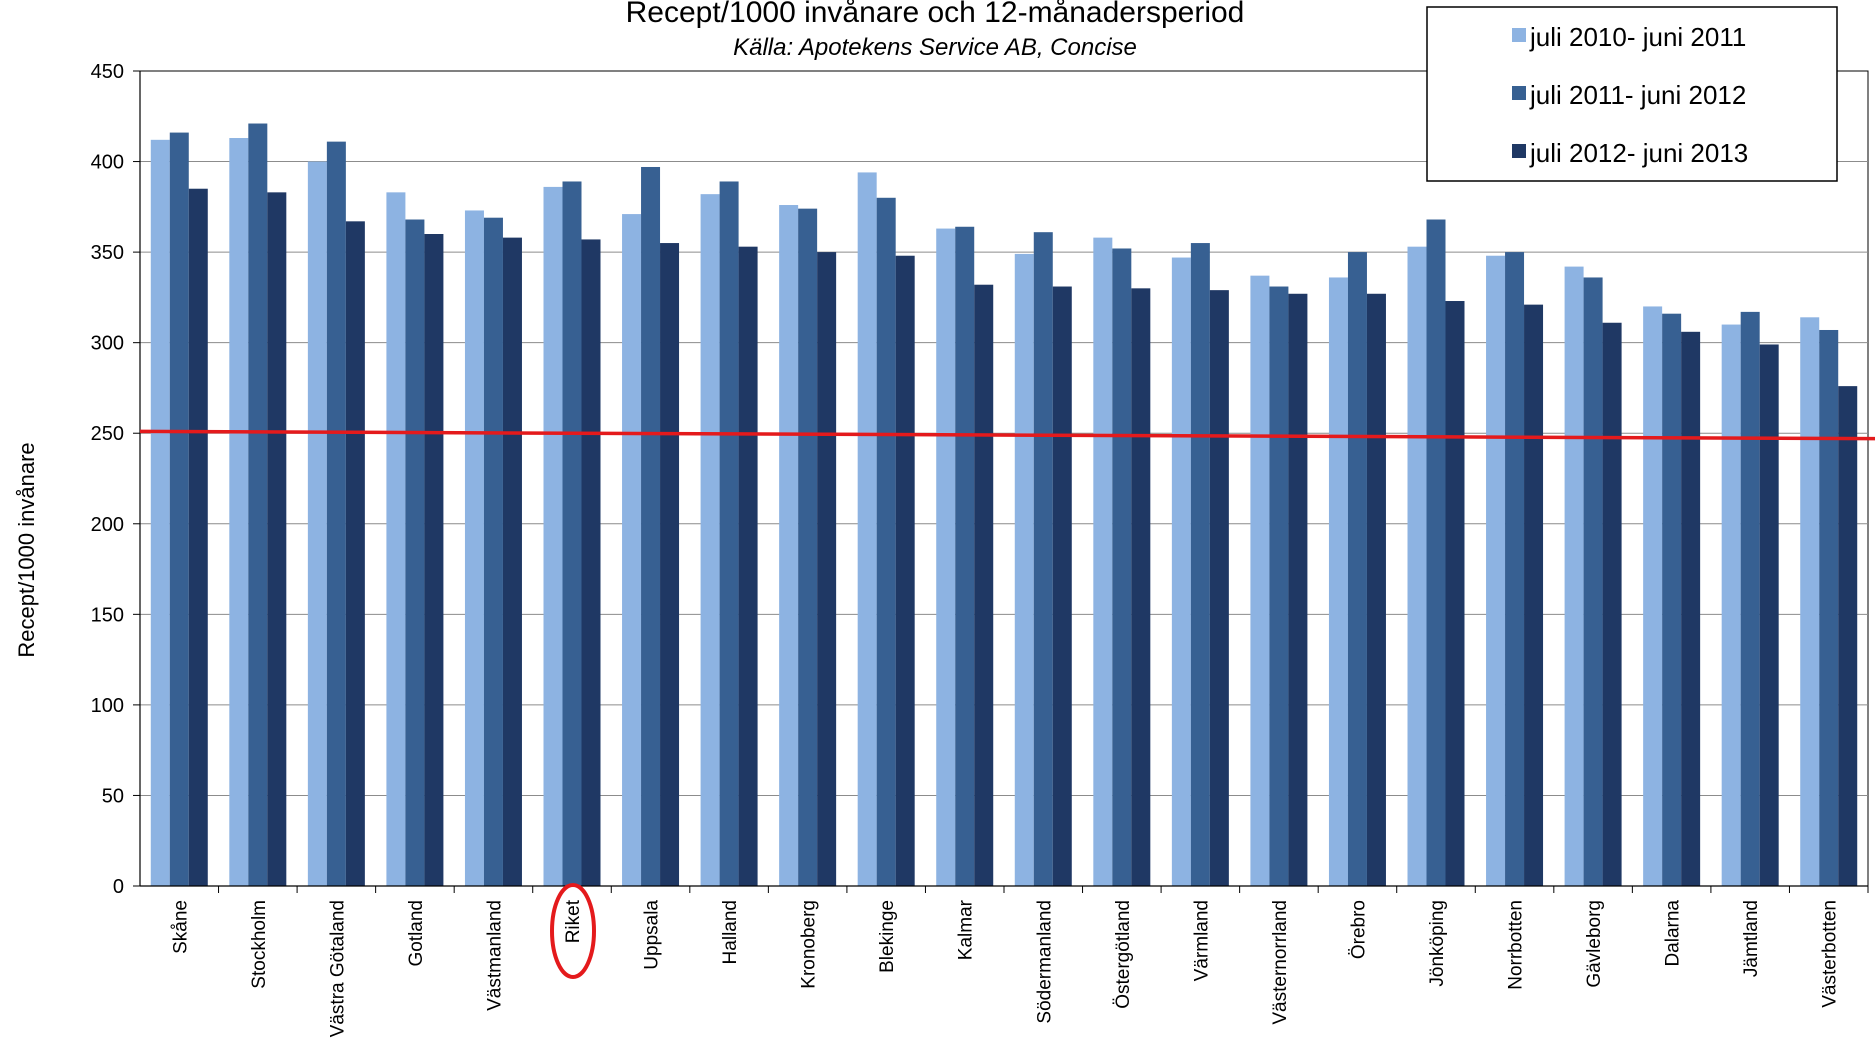  I want to click on category-label: Riket, so click(573, 921).